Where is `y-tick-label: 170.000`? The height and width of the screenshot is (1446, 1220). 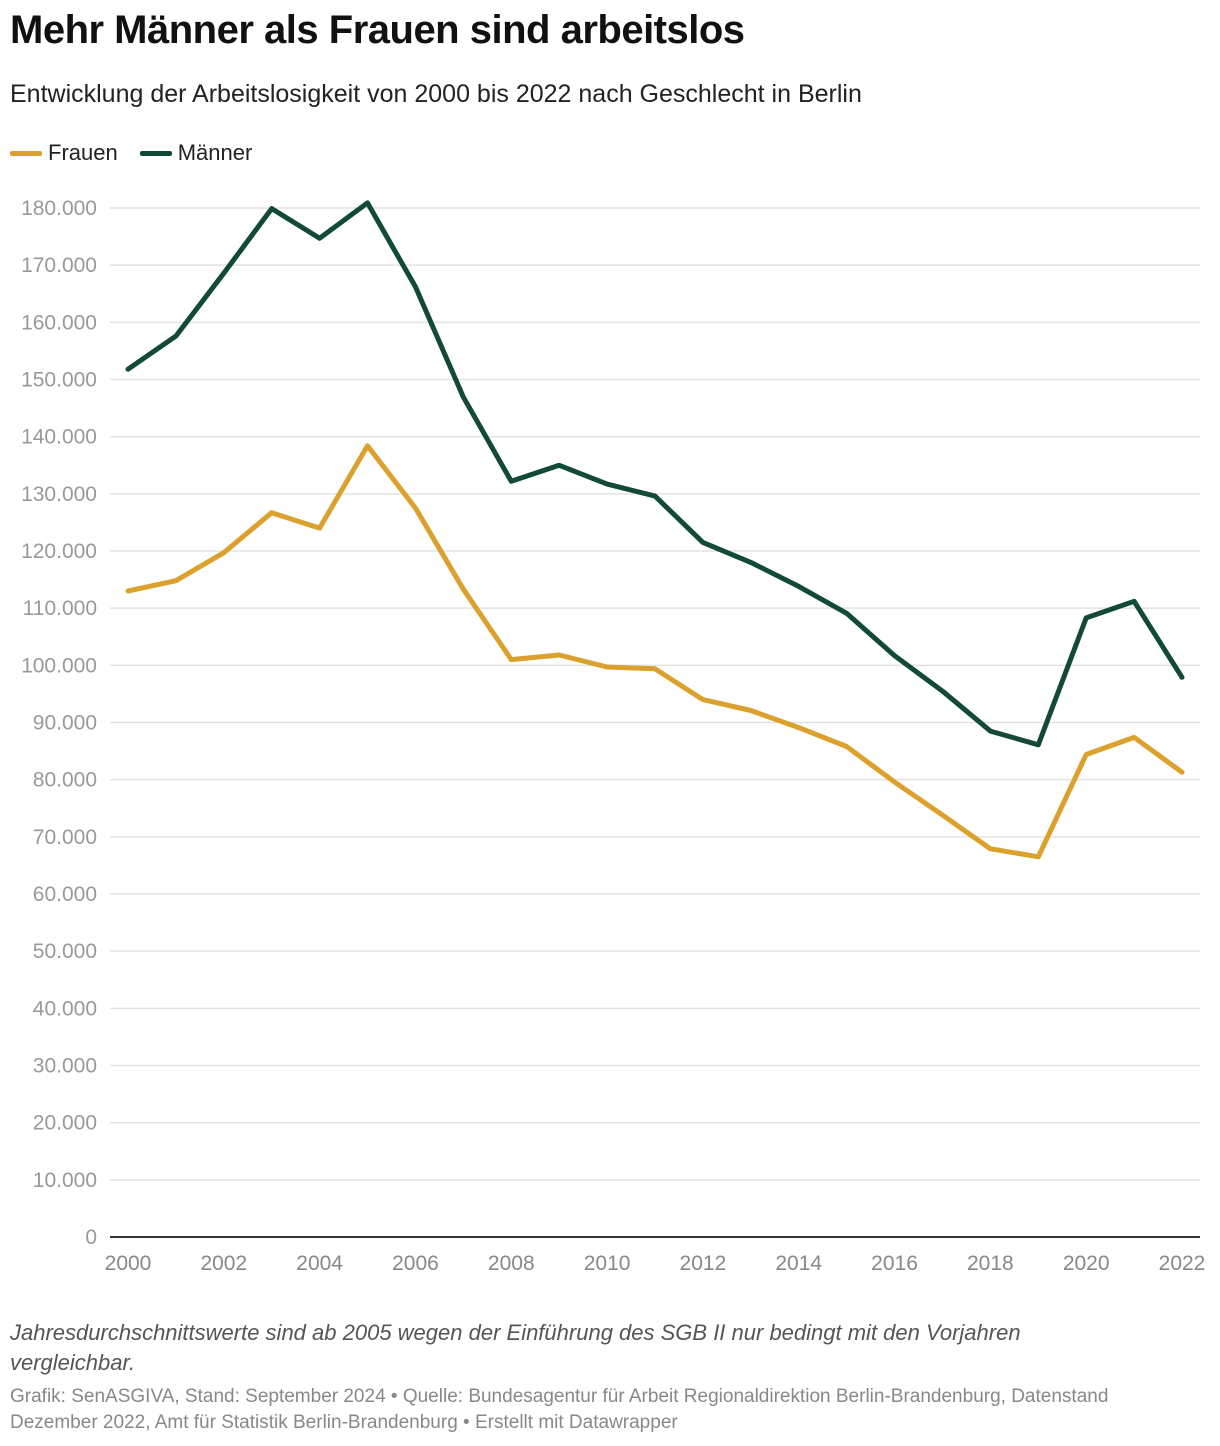
y-tick-label: 170.000 is located at coordinates (59, 265).